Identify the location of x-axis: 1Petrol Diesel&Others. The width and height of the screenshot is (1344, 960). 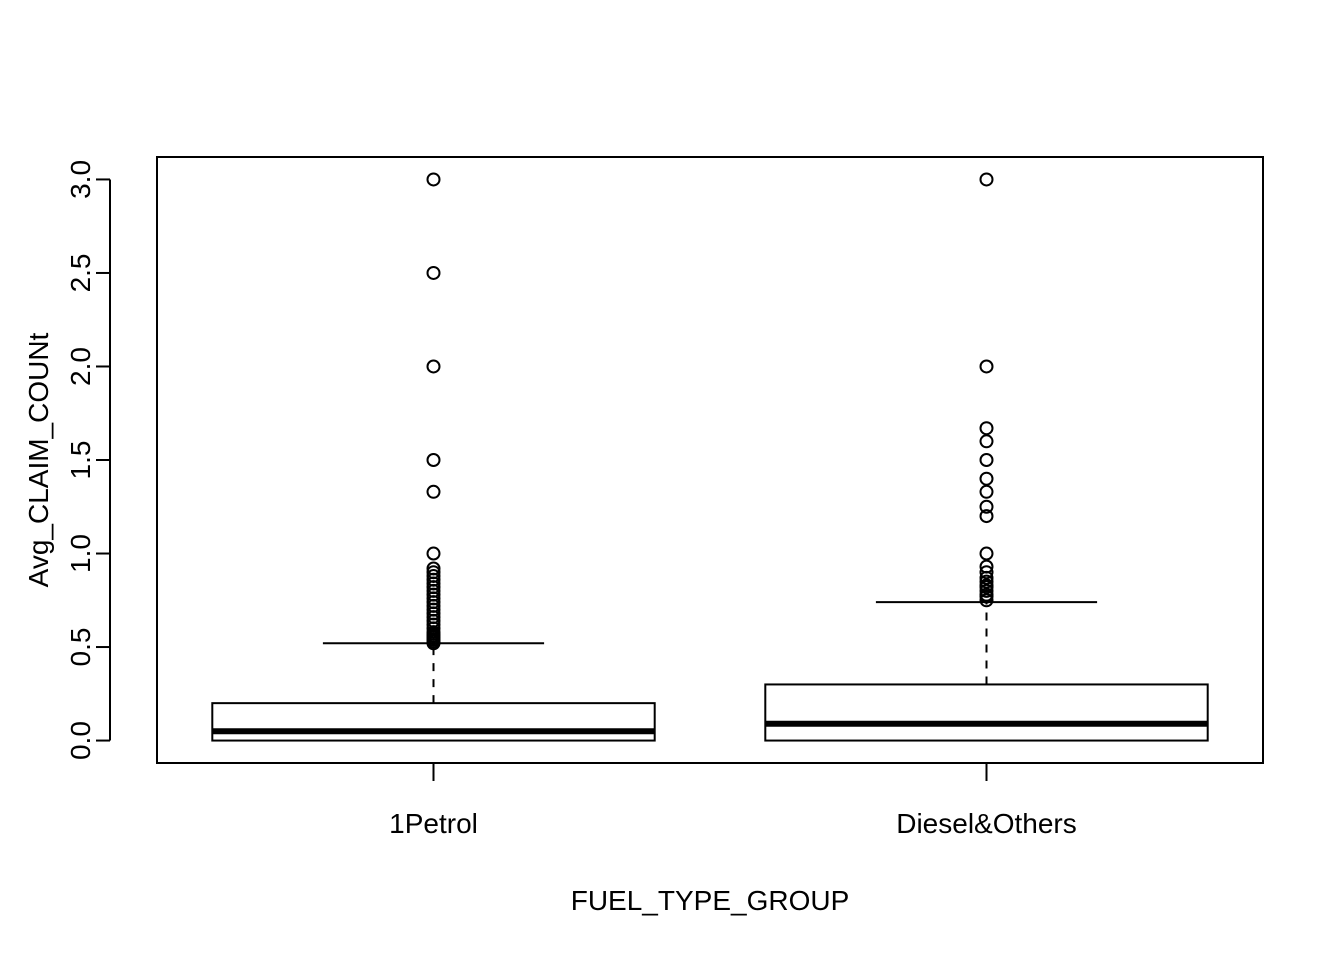
(733, 800).